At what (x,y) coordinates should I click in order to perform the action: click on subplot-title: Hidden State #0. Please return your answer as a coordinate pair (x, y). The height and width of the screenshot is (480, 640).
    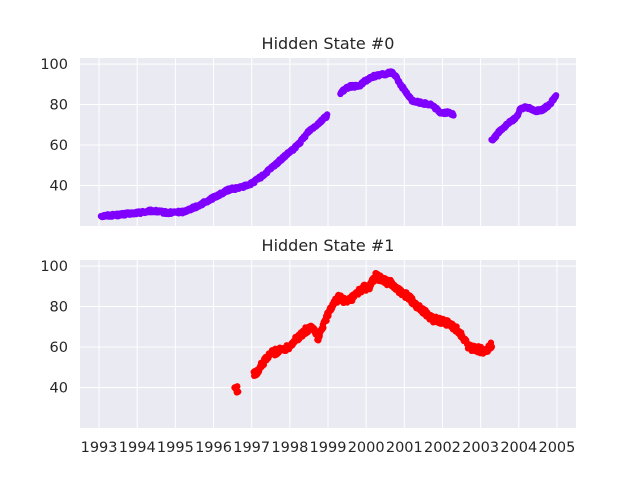
    Looking at the image, I should click on (328, 43).